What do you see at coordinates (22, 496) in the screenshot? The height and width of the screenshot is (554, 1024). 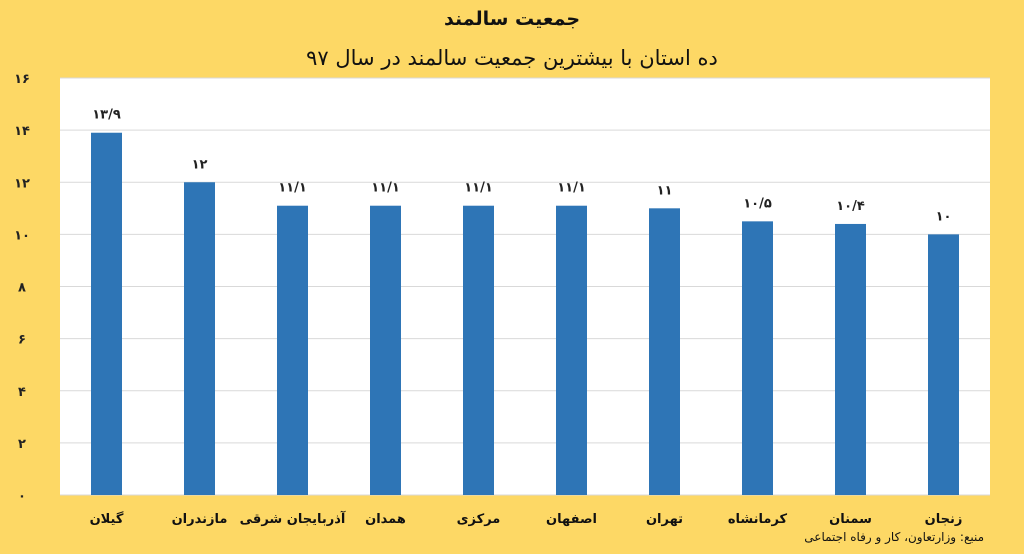 I see `y-tick-label: ۰` at bounding box center [22, 496].